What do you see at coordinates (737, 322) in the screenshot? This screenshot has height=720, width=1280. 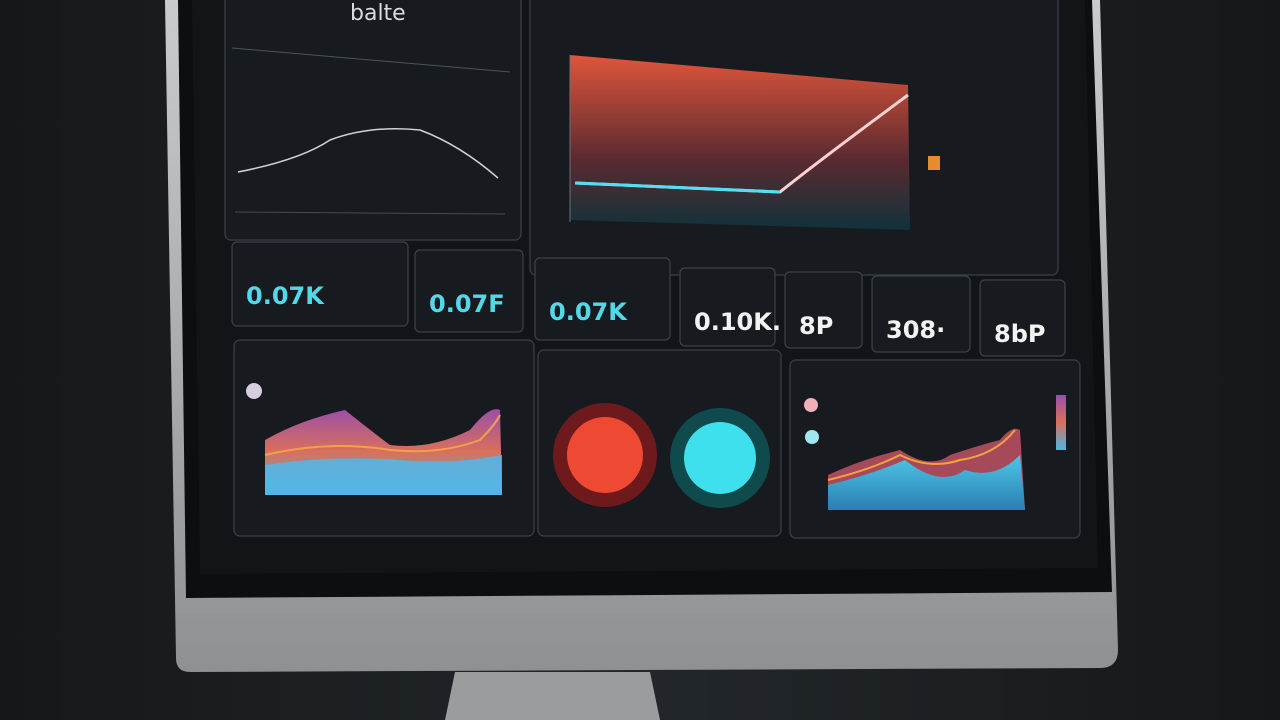 I see `kpi-value: 0.10K.` at bounding box center [737, 322].